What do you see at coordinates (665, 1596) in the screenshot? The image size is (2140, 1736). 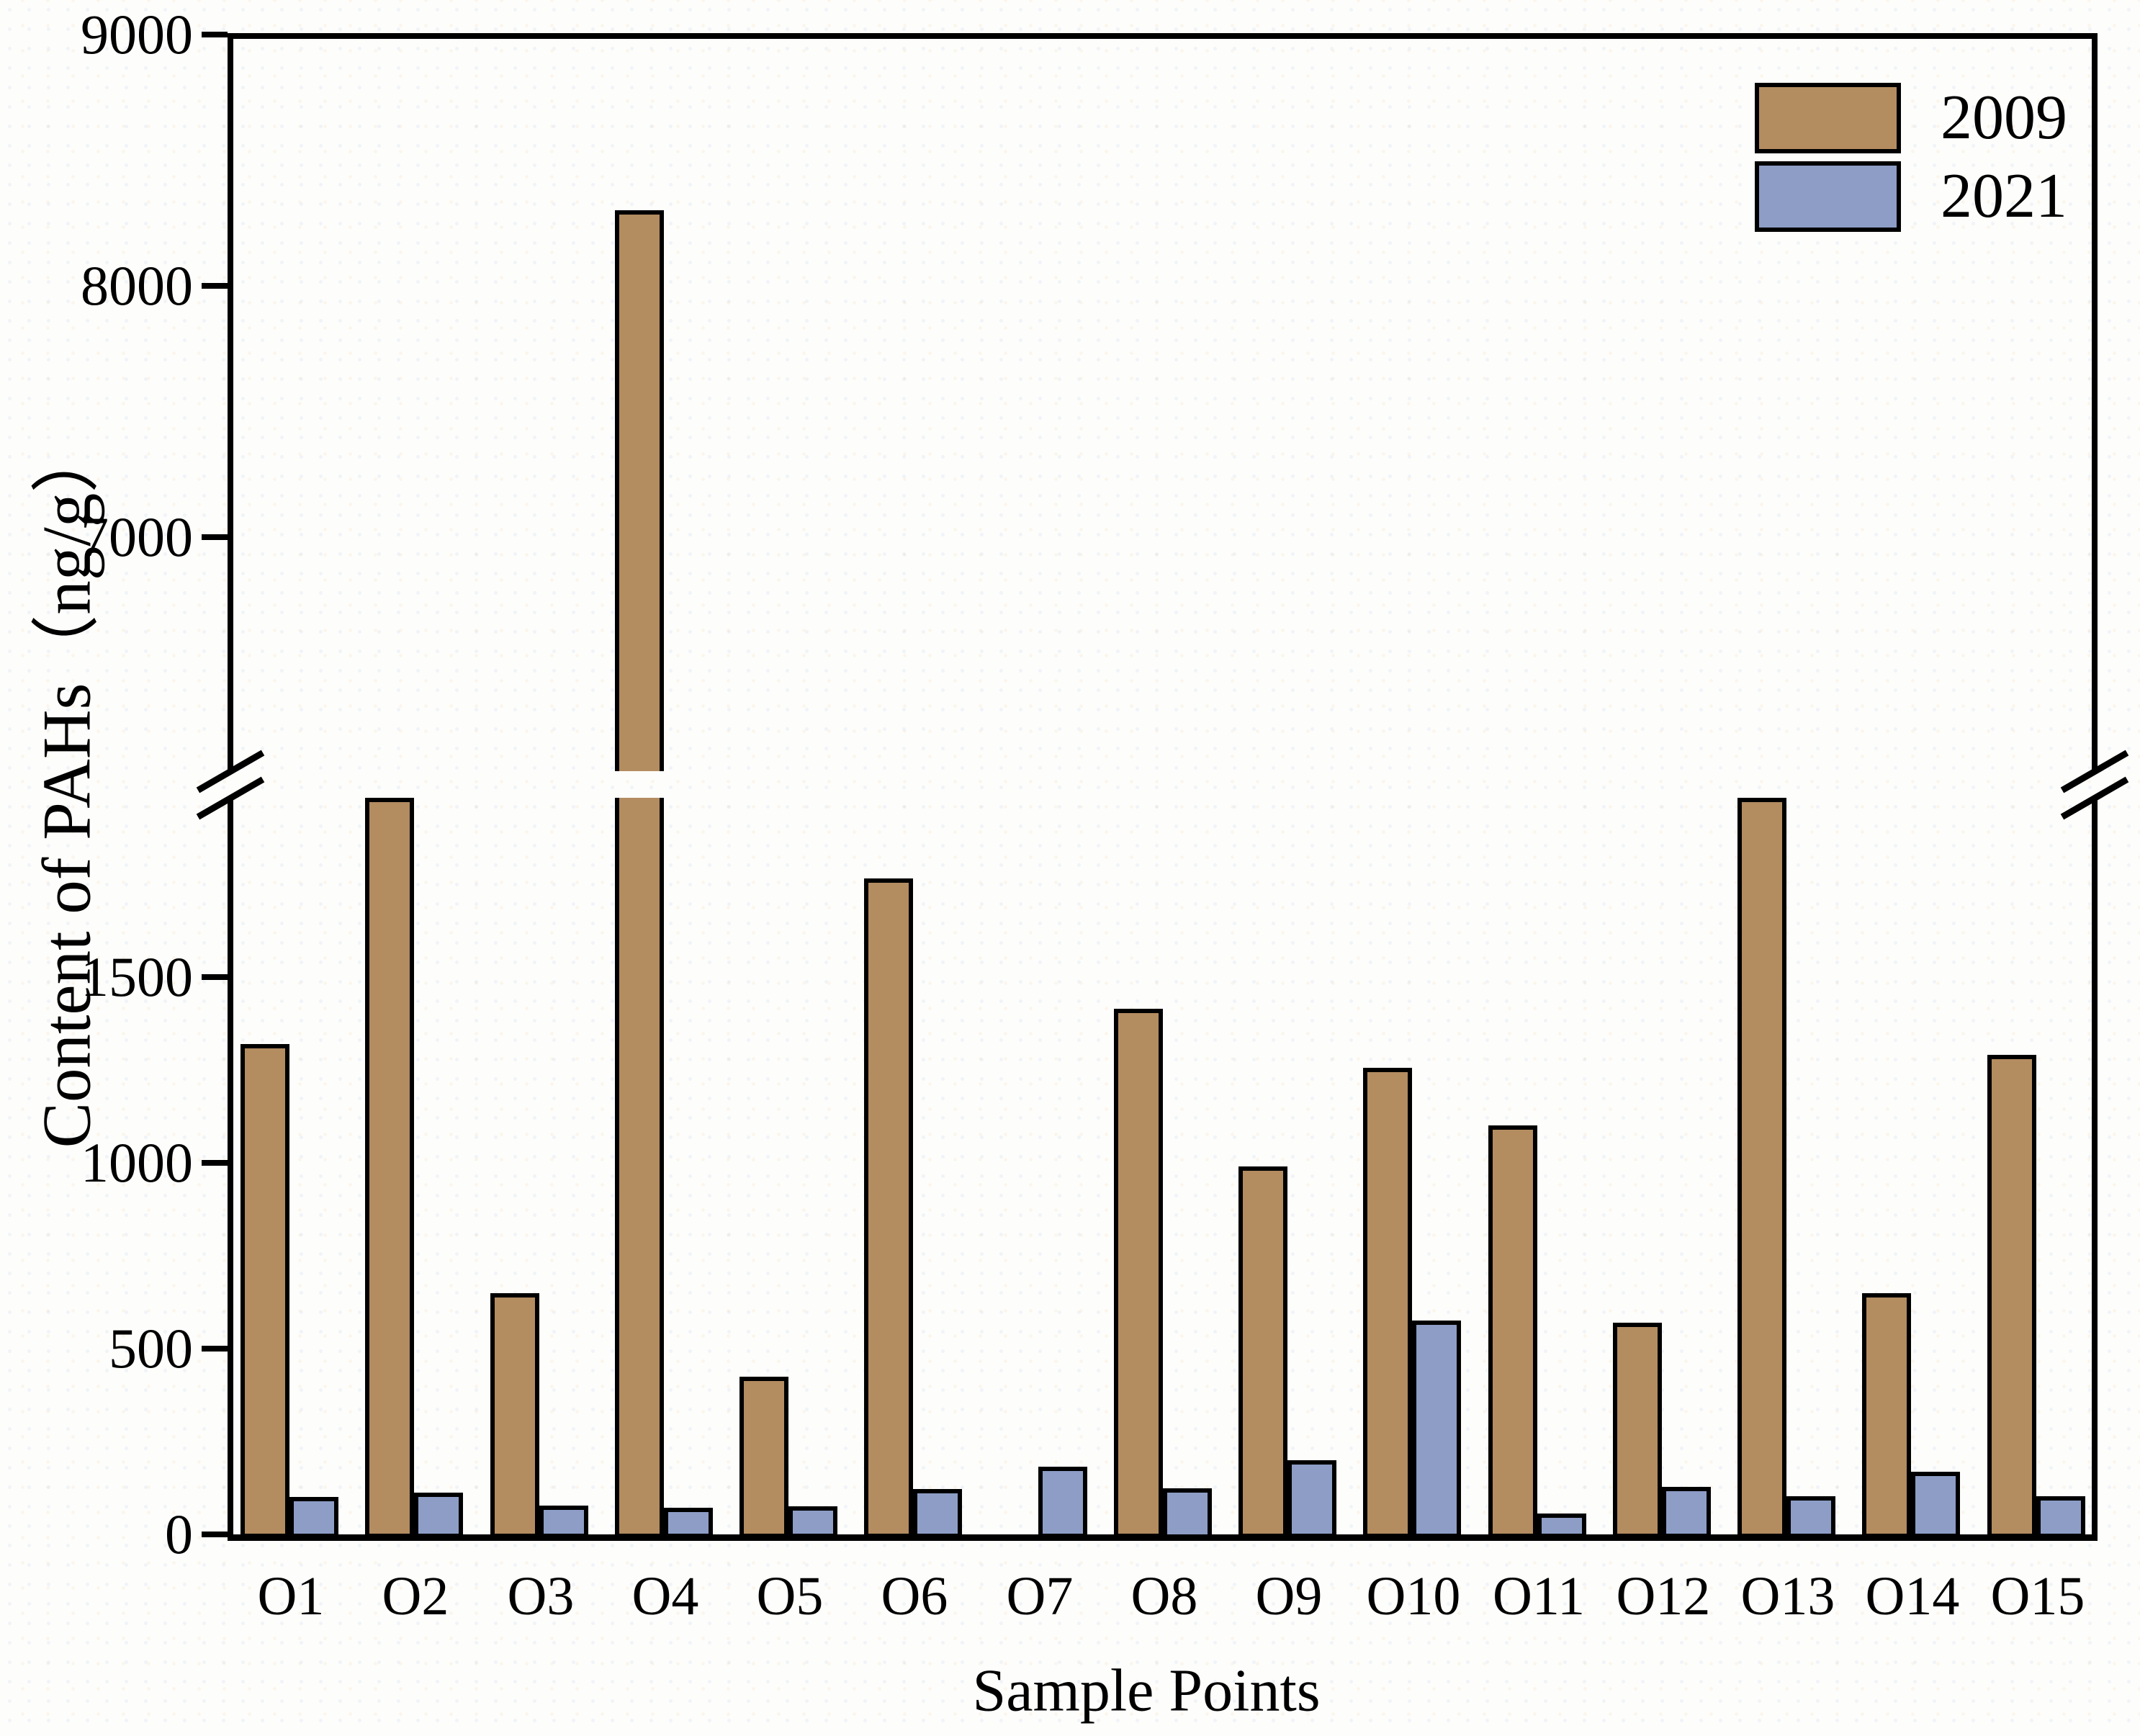 I see `x-tick-label-O4: O4` at bounding box center [665, 1596].